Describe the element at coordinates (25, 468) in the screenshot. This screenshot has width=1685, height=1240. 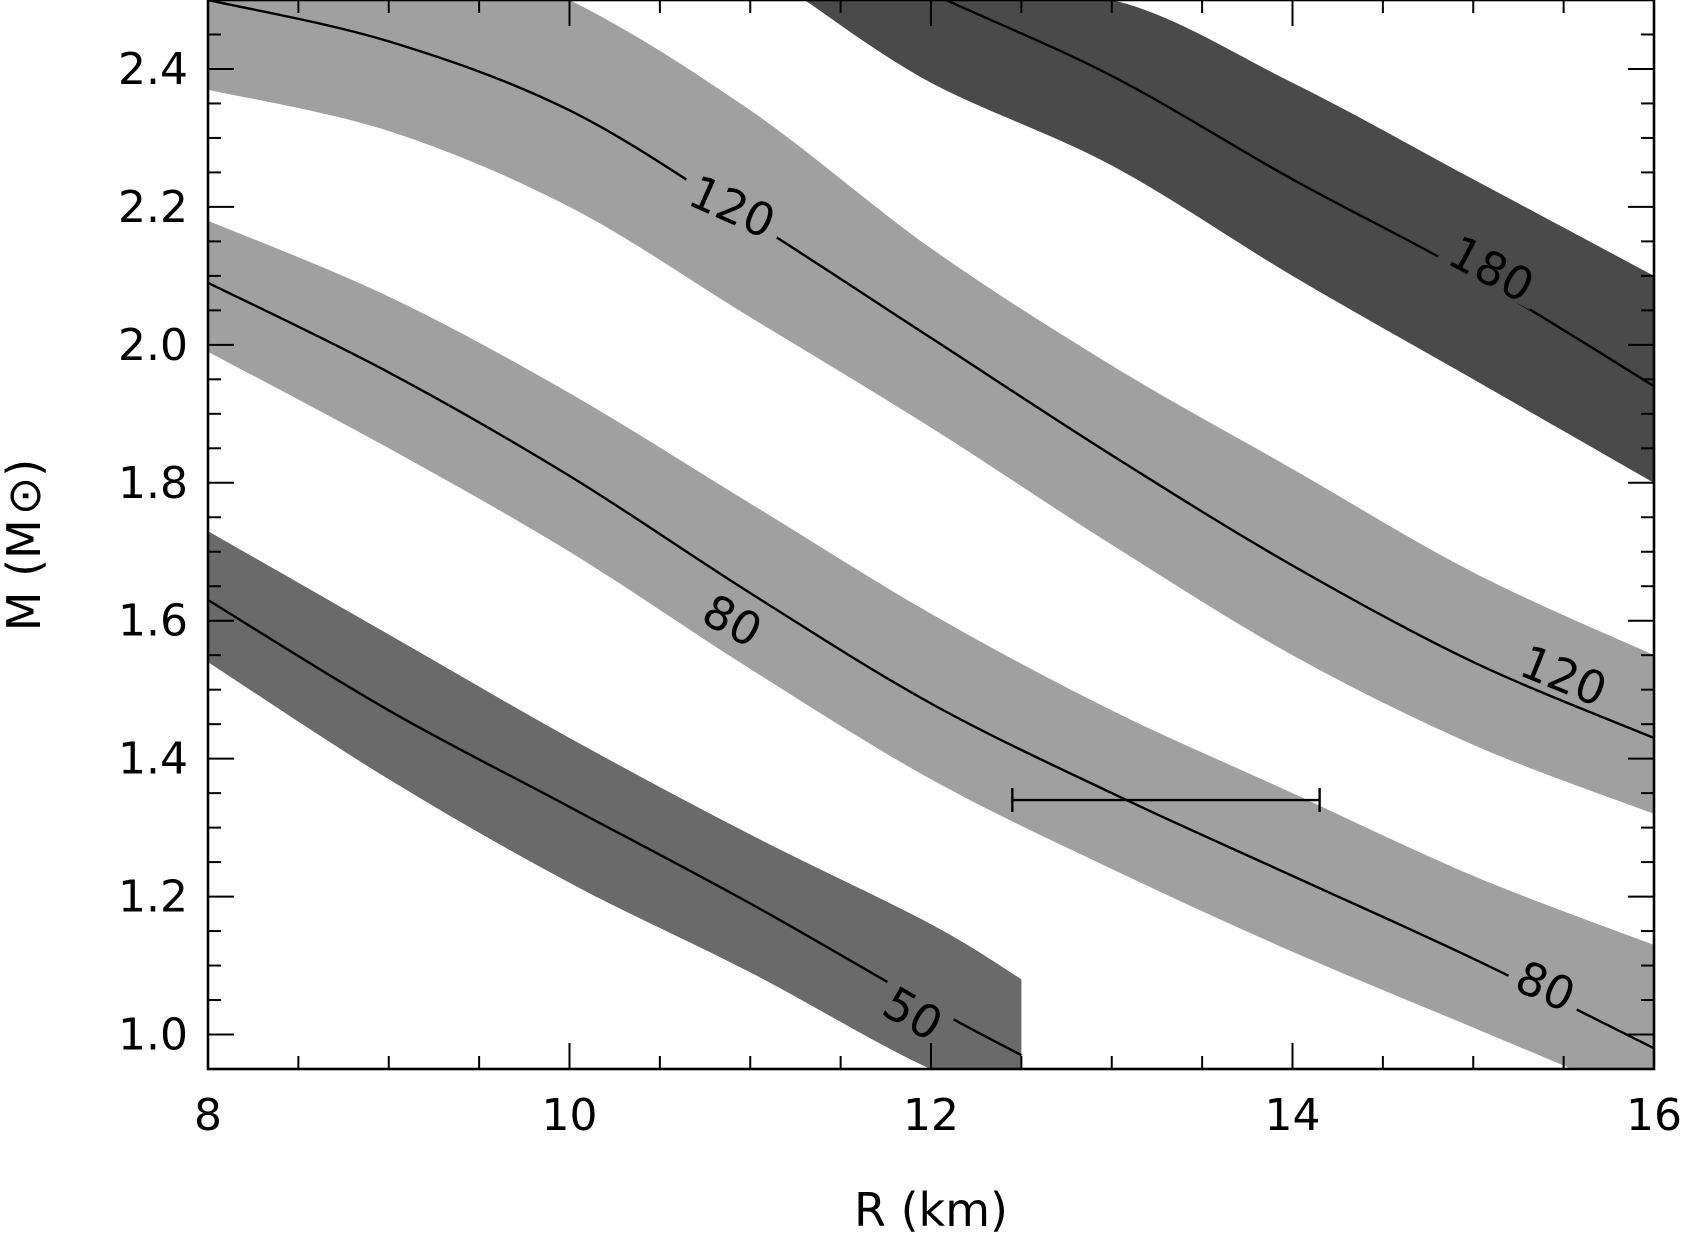
I see `y-axis-label-close: )` at that location.